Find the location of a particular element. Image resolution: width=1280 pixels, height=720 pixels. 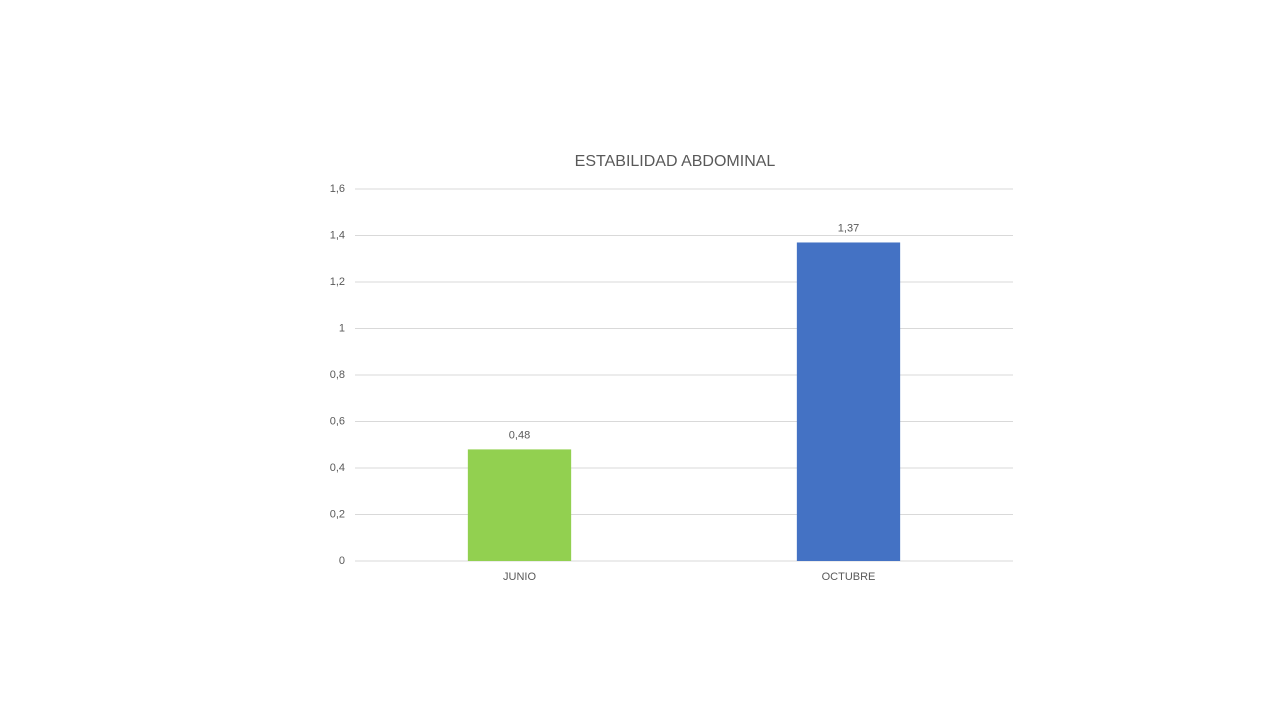

y-tick-label: 1,2 is located at coordinates (337, 282).